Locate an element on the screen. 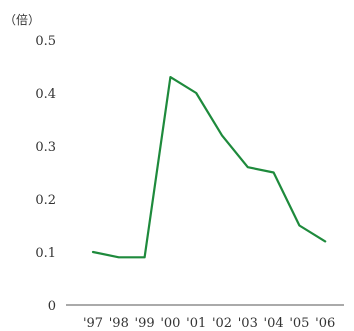  x-tick-label: '03 is located at coordinates (248, 323).